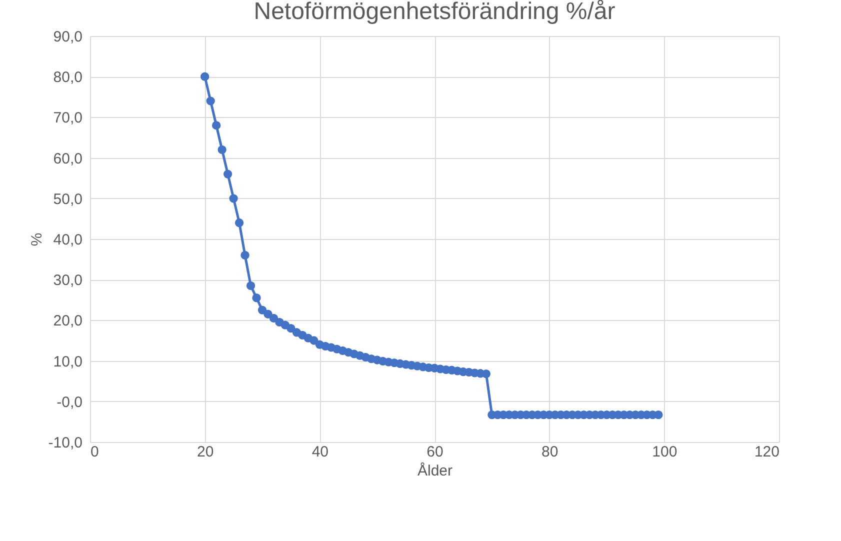 This screenshot has height=541, width=841. I want to click on y-tick-label: 10,0, so click(67, 361).